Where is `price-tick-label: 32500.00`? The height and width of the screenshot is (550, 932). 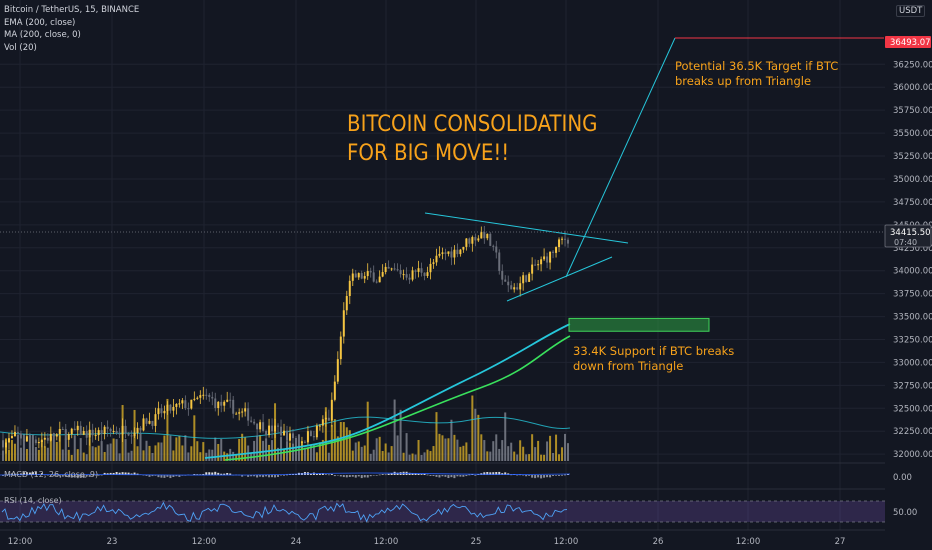
price-tick-label: 32500.00 is located at coordinates (912, 409).